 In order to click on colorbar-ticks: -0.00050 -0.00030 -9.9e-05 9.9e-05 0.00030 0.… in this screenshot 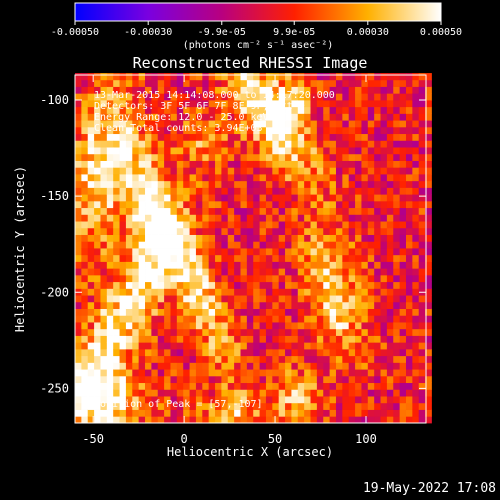, I will do `click(256, 29)`.